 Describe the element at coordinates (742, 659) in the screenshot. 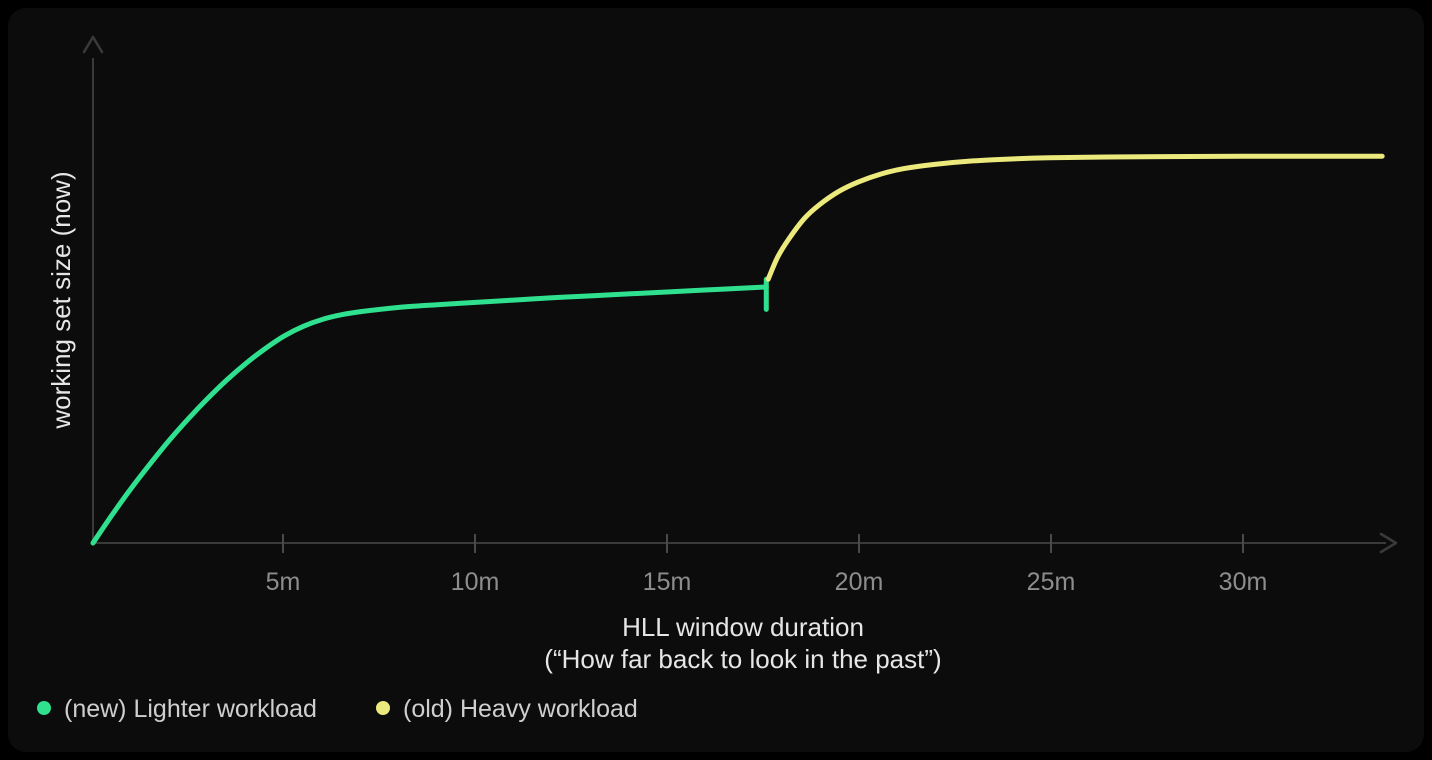

I see `x-axis-subtitle: (“How far back to look in the past”)` at that location.